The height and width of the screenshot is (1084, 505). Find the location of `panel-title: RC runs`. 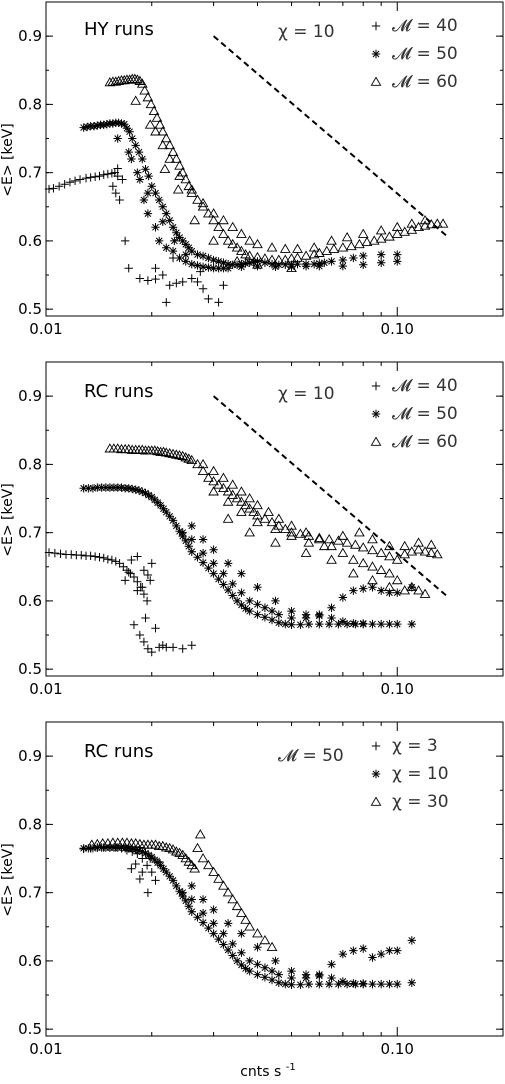

panel-title: RC runs is located at coordinates (119, 751).